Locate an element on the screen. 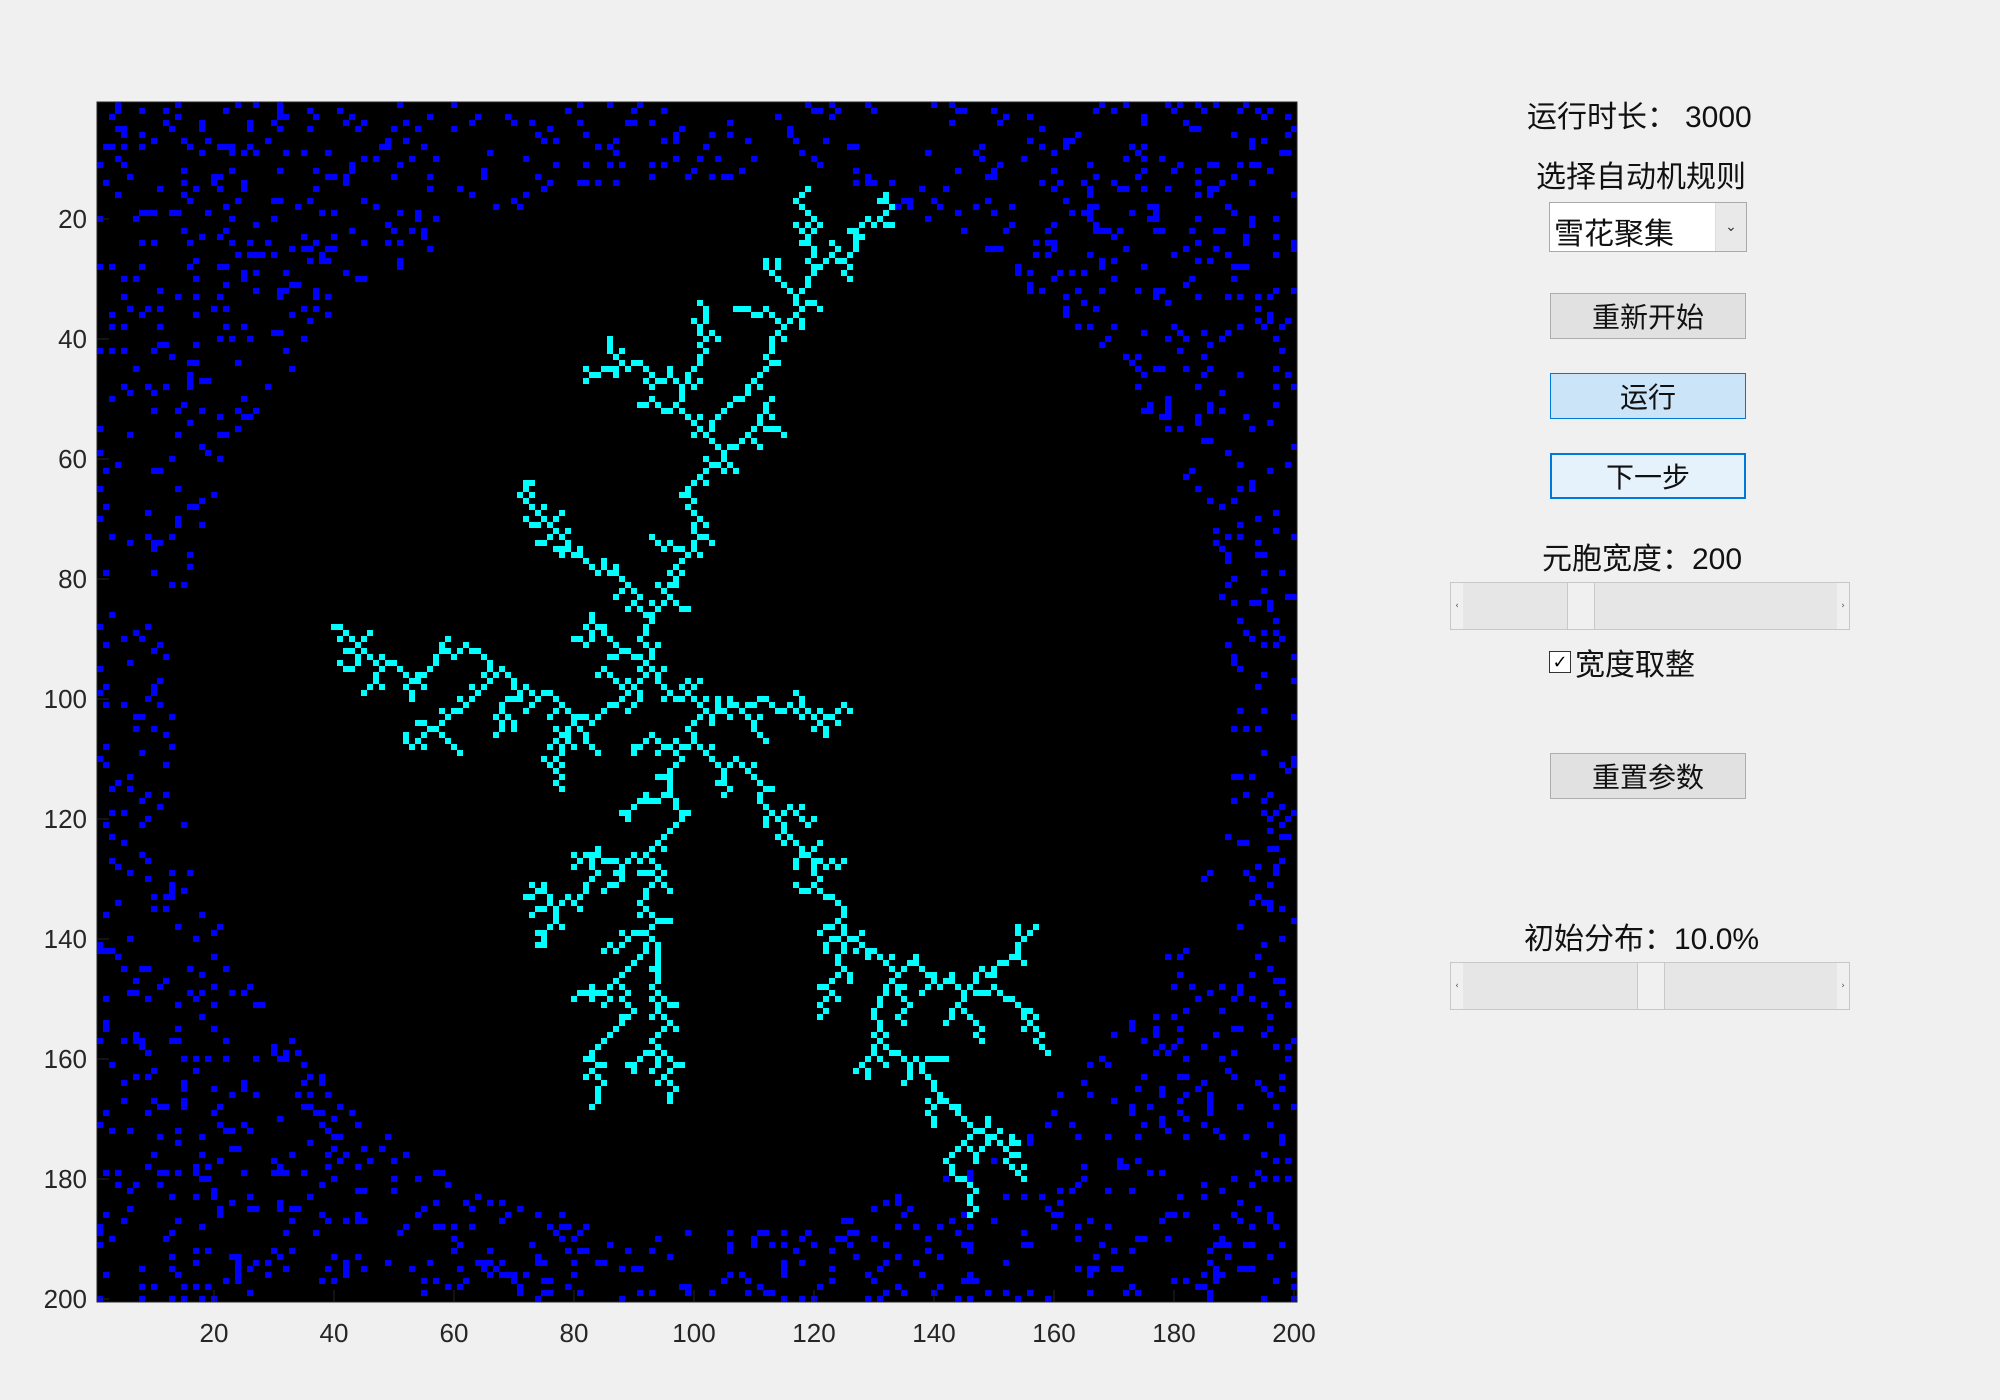 This screenshot has height=1400, width=2000. rule-dropdown: 雪花聚集 ⌄ is located at coordinates (1648, 227).